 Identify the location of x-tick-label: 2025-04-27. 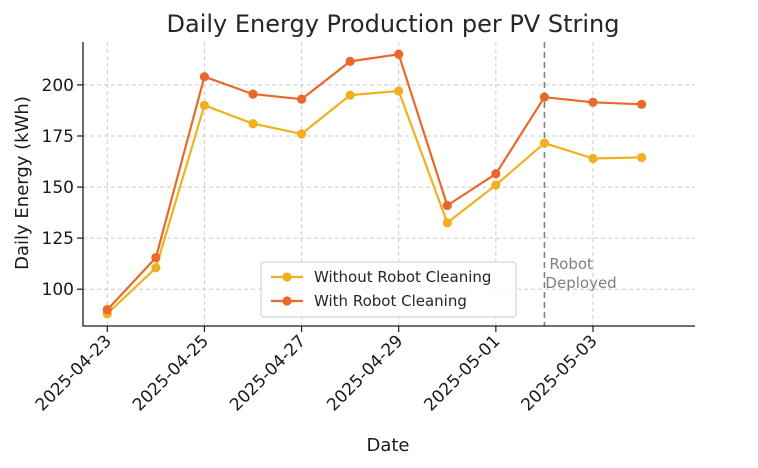
(268, 373).